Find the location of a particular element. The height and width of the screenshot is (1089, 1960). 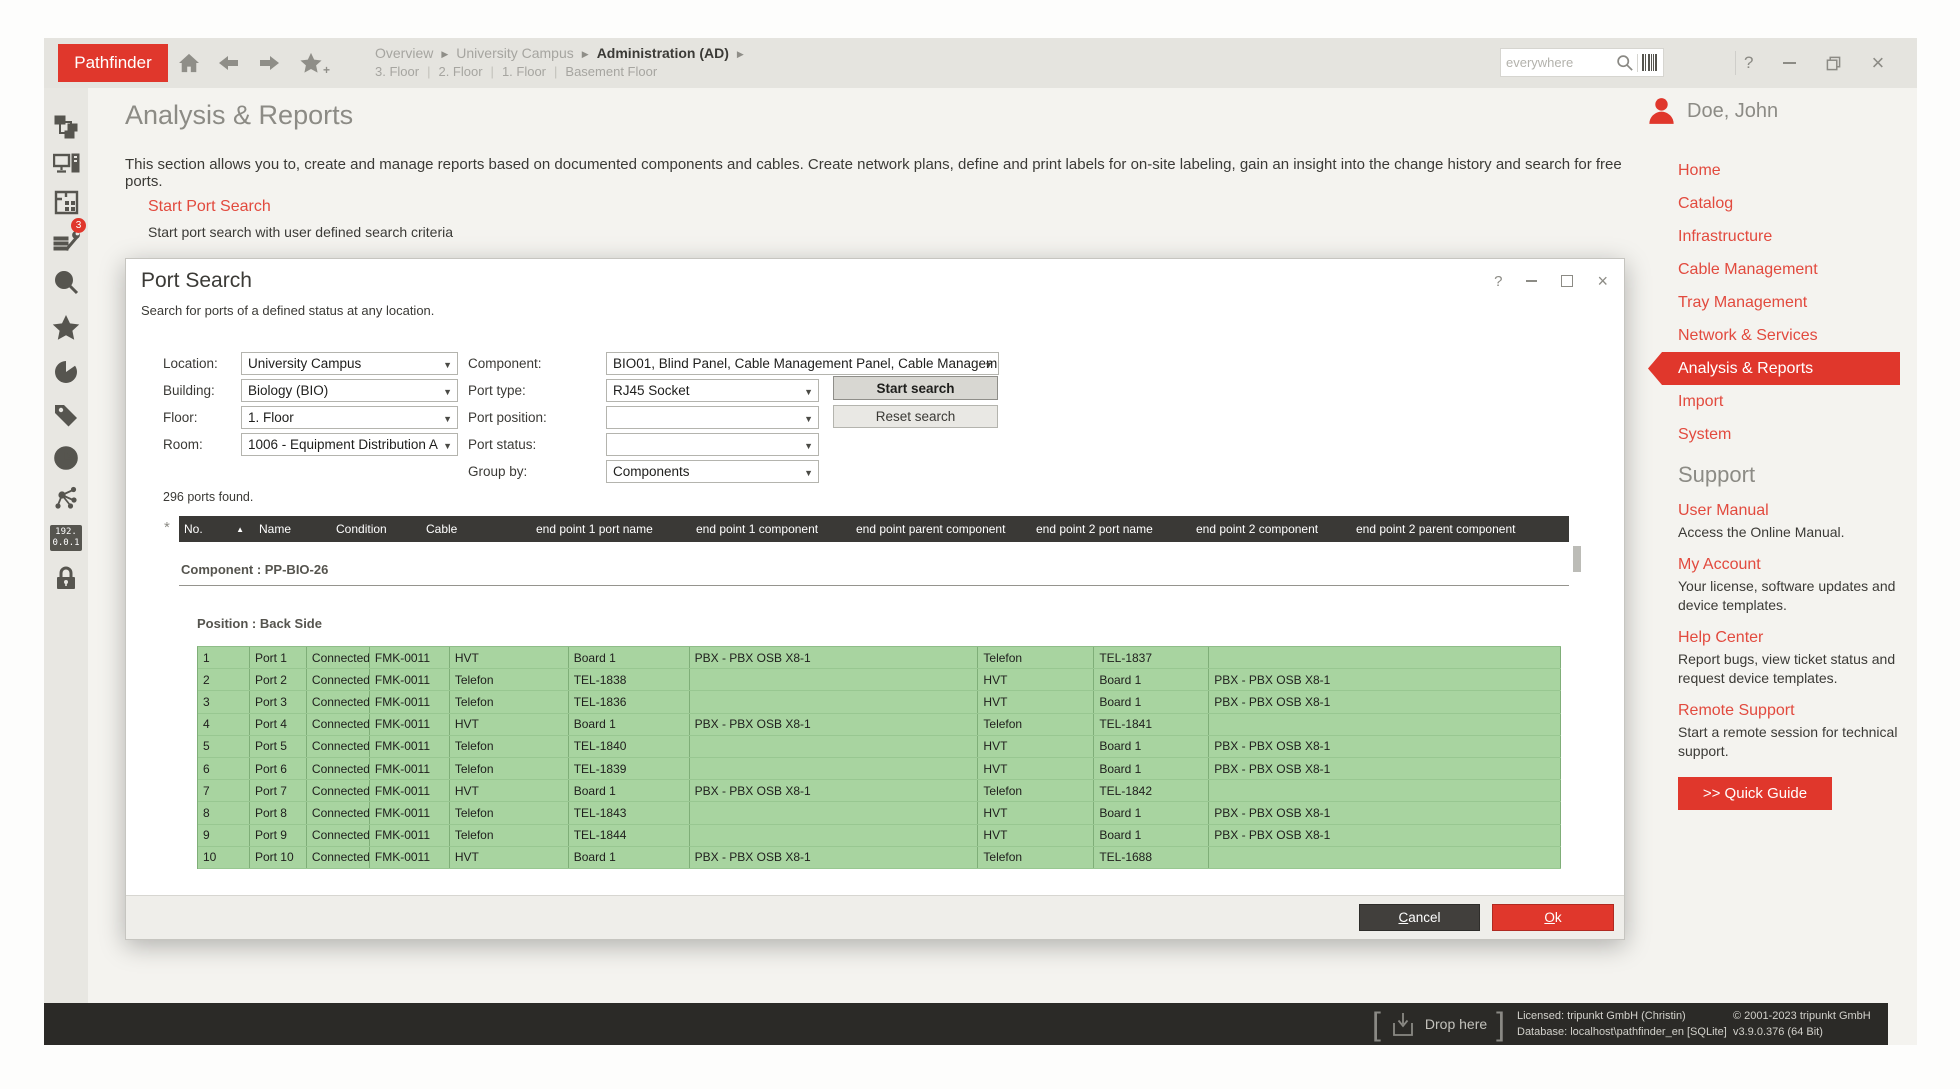

floor-link: Basement Floor is located at coordinates (611, 71).